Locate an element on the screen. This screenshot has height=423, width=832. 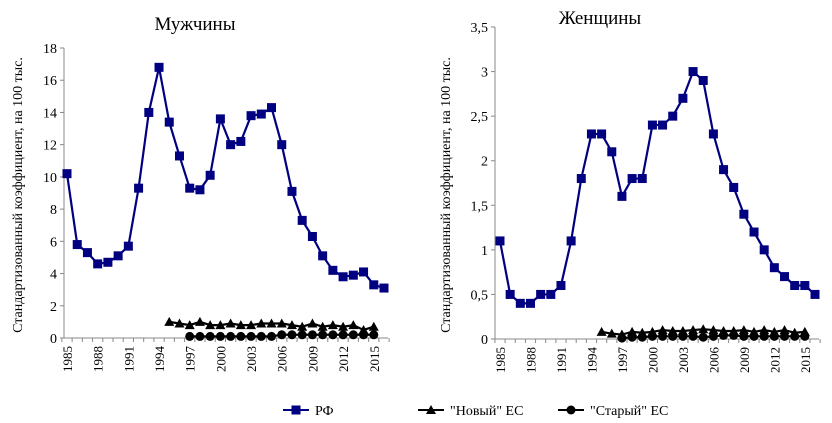
y-tick-label: 8 is located at coordinates (53, 210).